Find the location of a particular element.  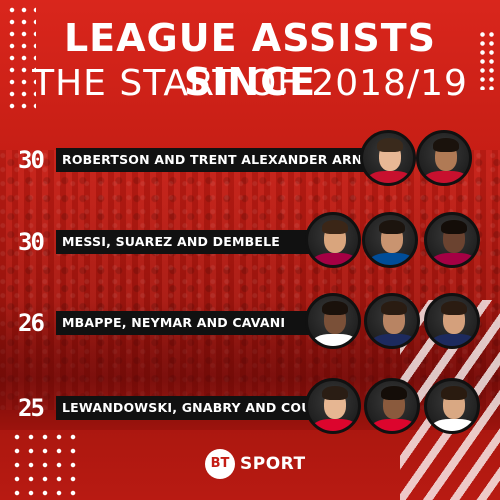

assist-count: 26 is located at coordinates (31, 323).